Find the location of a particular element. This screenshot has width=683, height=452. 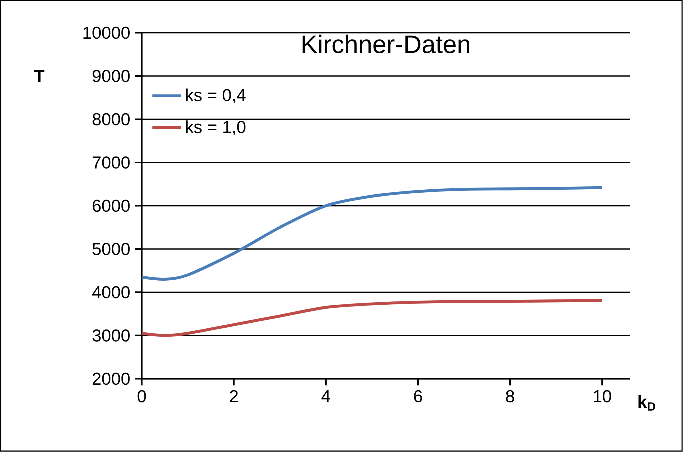

x-tick-label: 6 is located at coordinates (418, 396).